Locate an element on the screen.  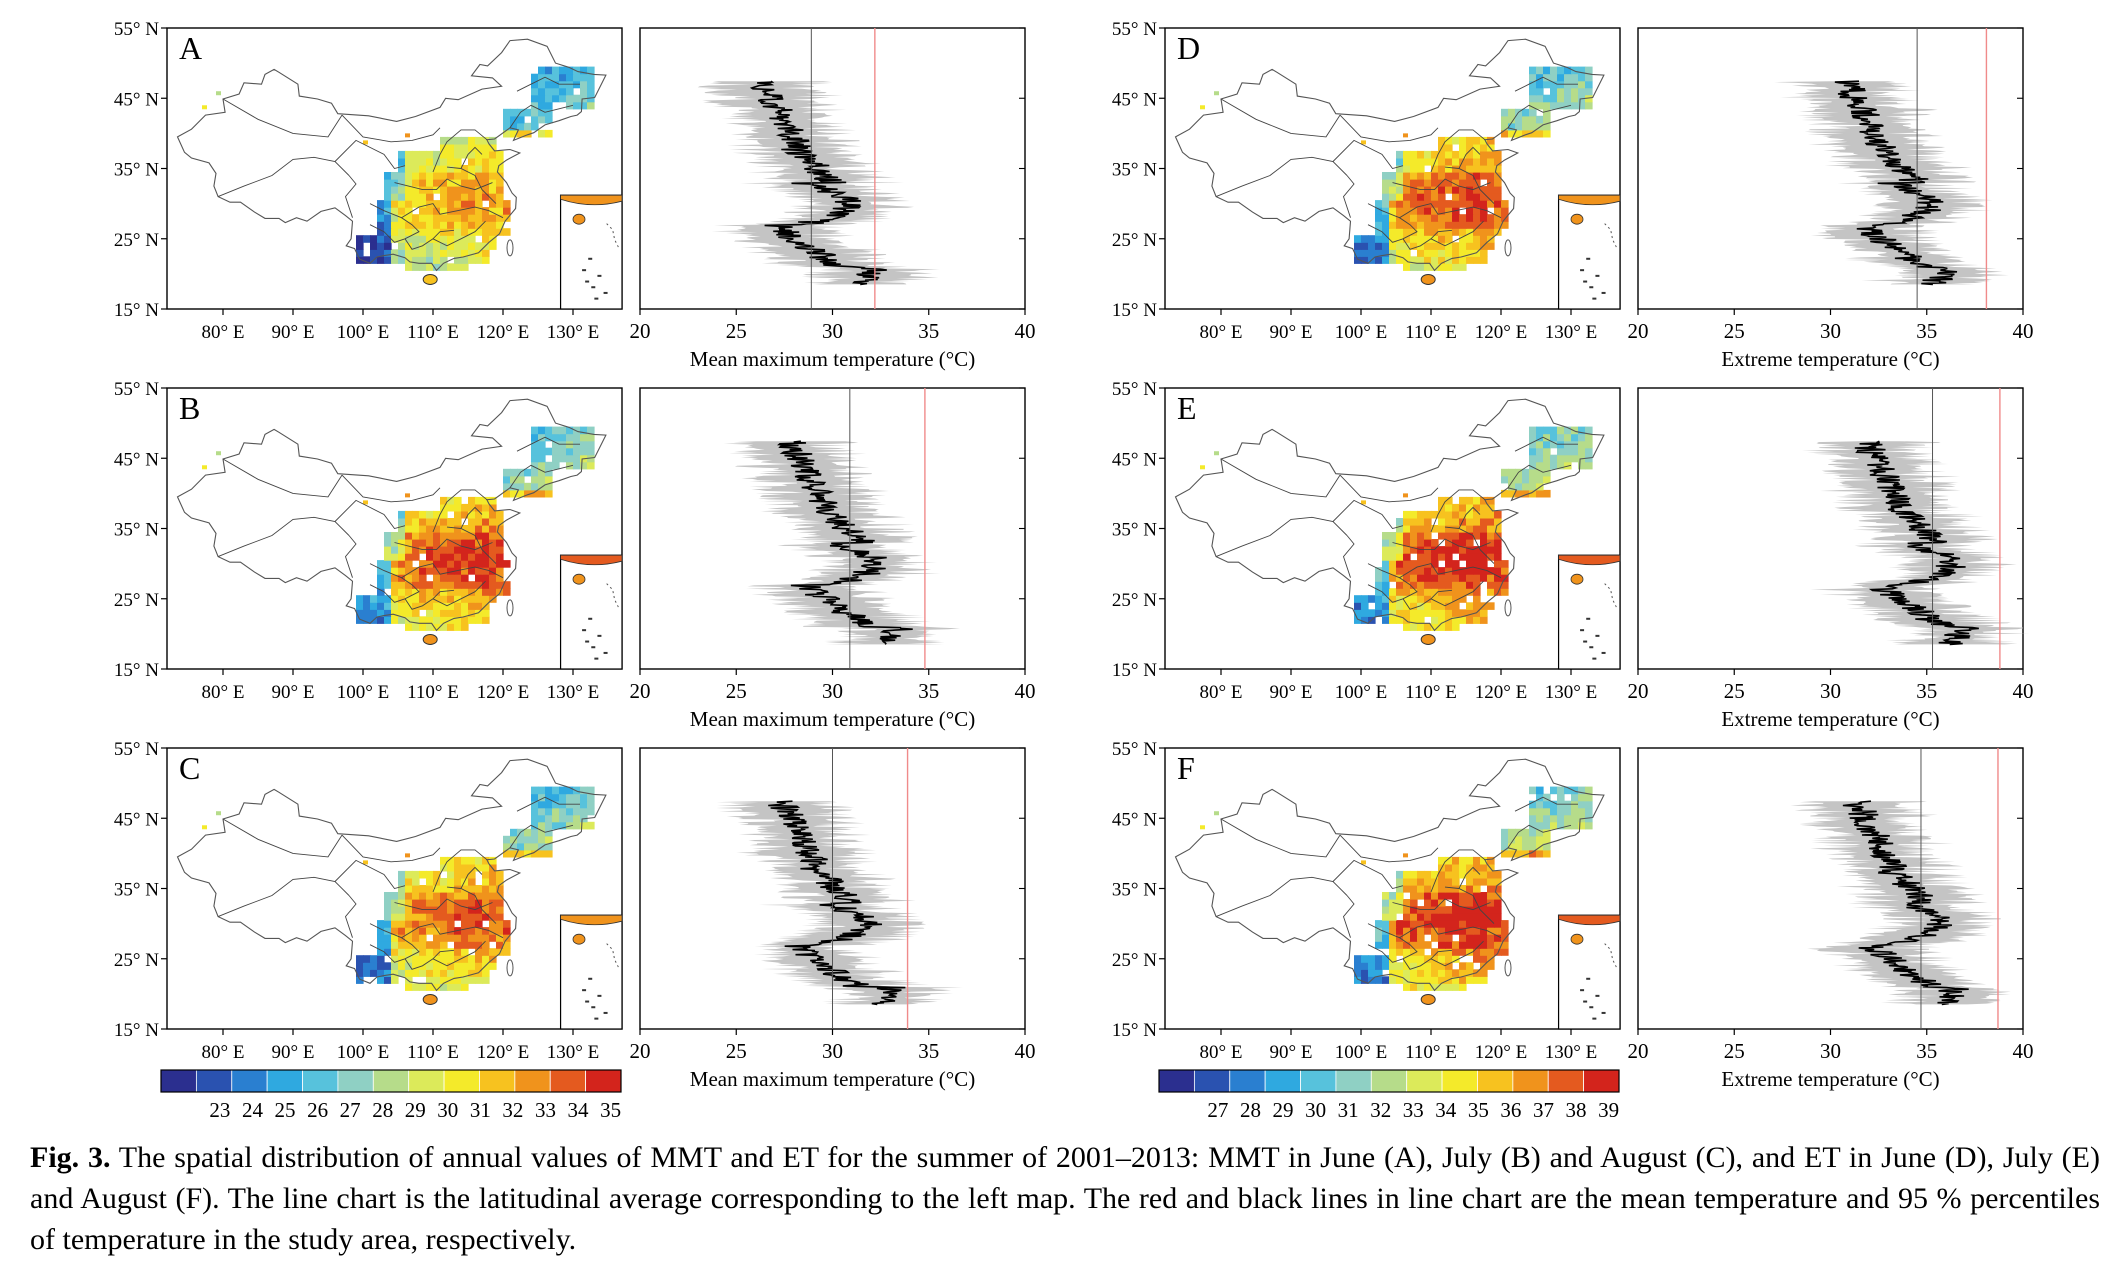
inset-frame is located at coordinates (1589, 252).